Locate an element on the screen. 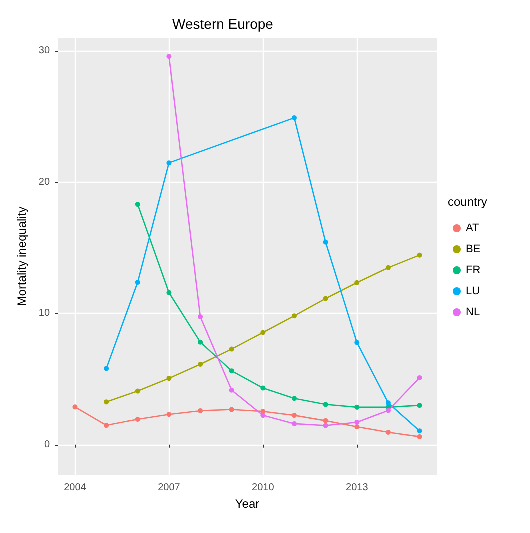  x-tick-label: 2010 is located at coordinates (263, 488).